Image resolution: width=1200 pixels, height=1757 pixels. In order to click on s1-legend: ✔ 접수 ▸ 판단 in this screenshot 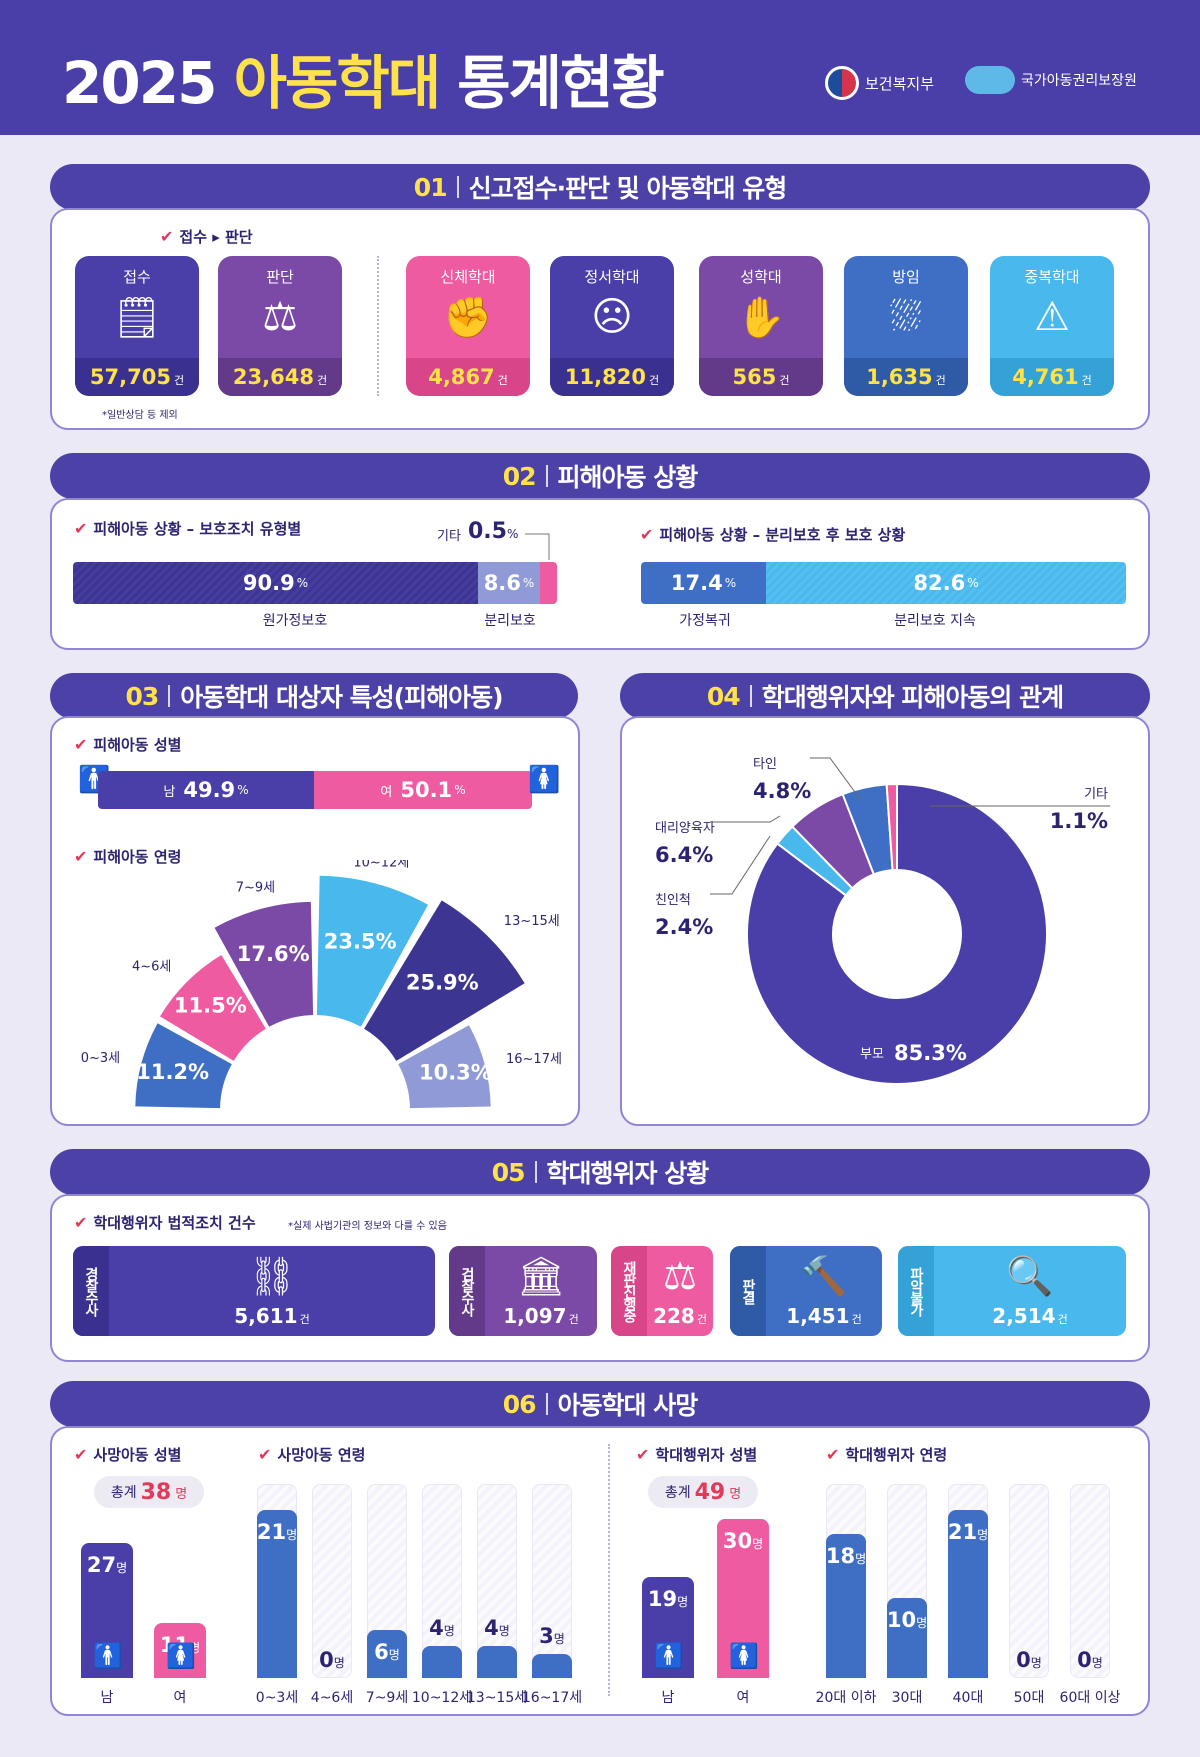, I will do `click(206, 236)`.